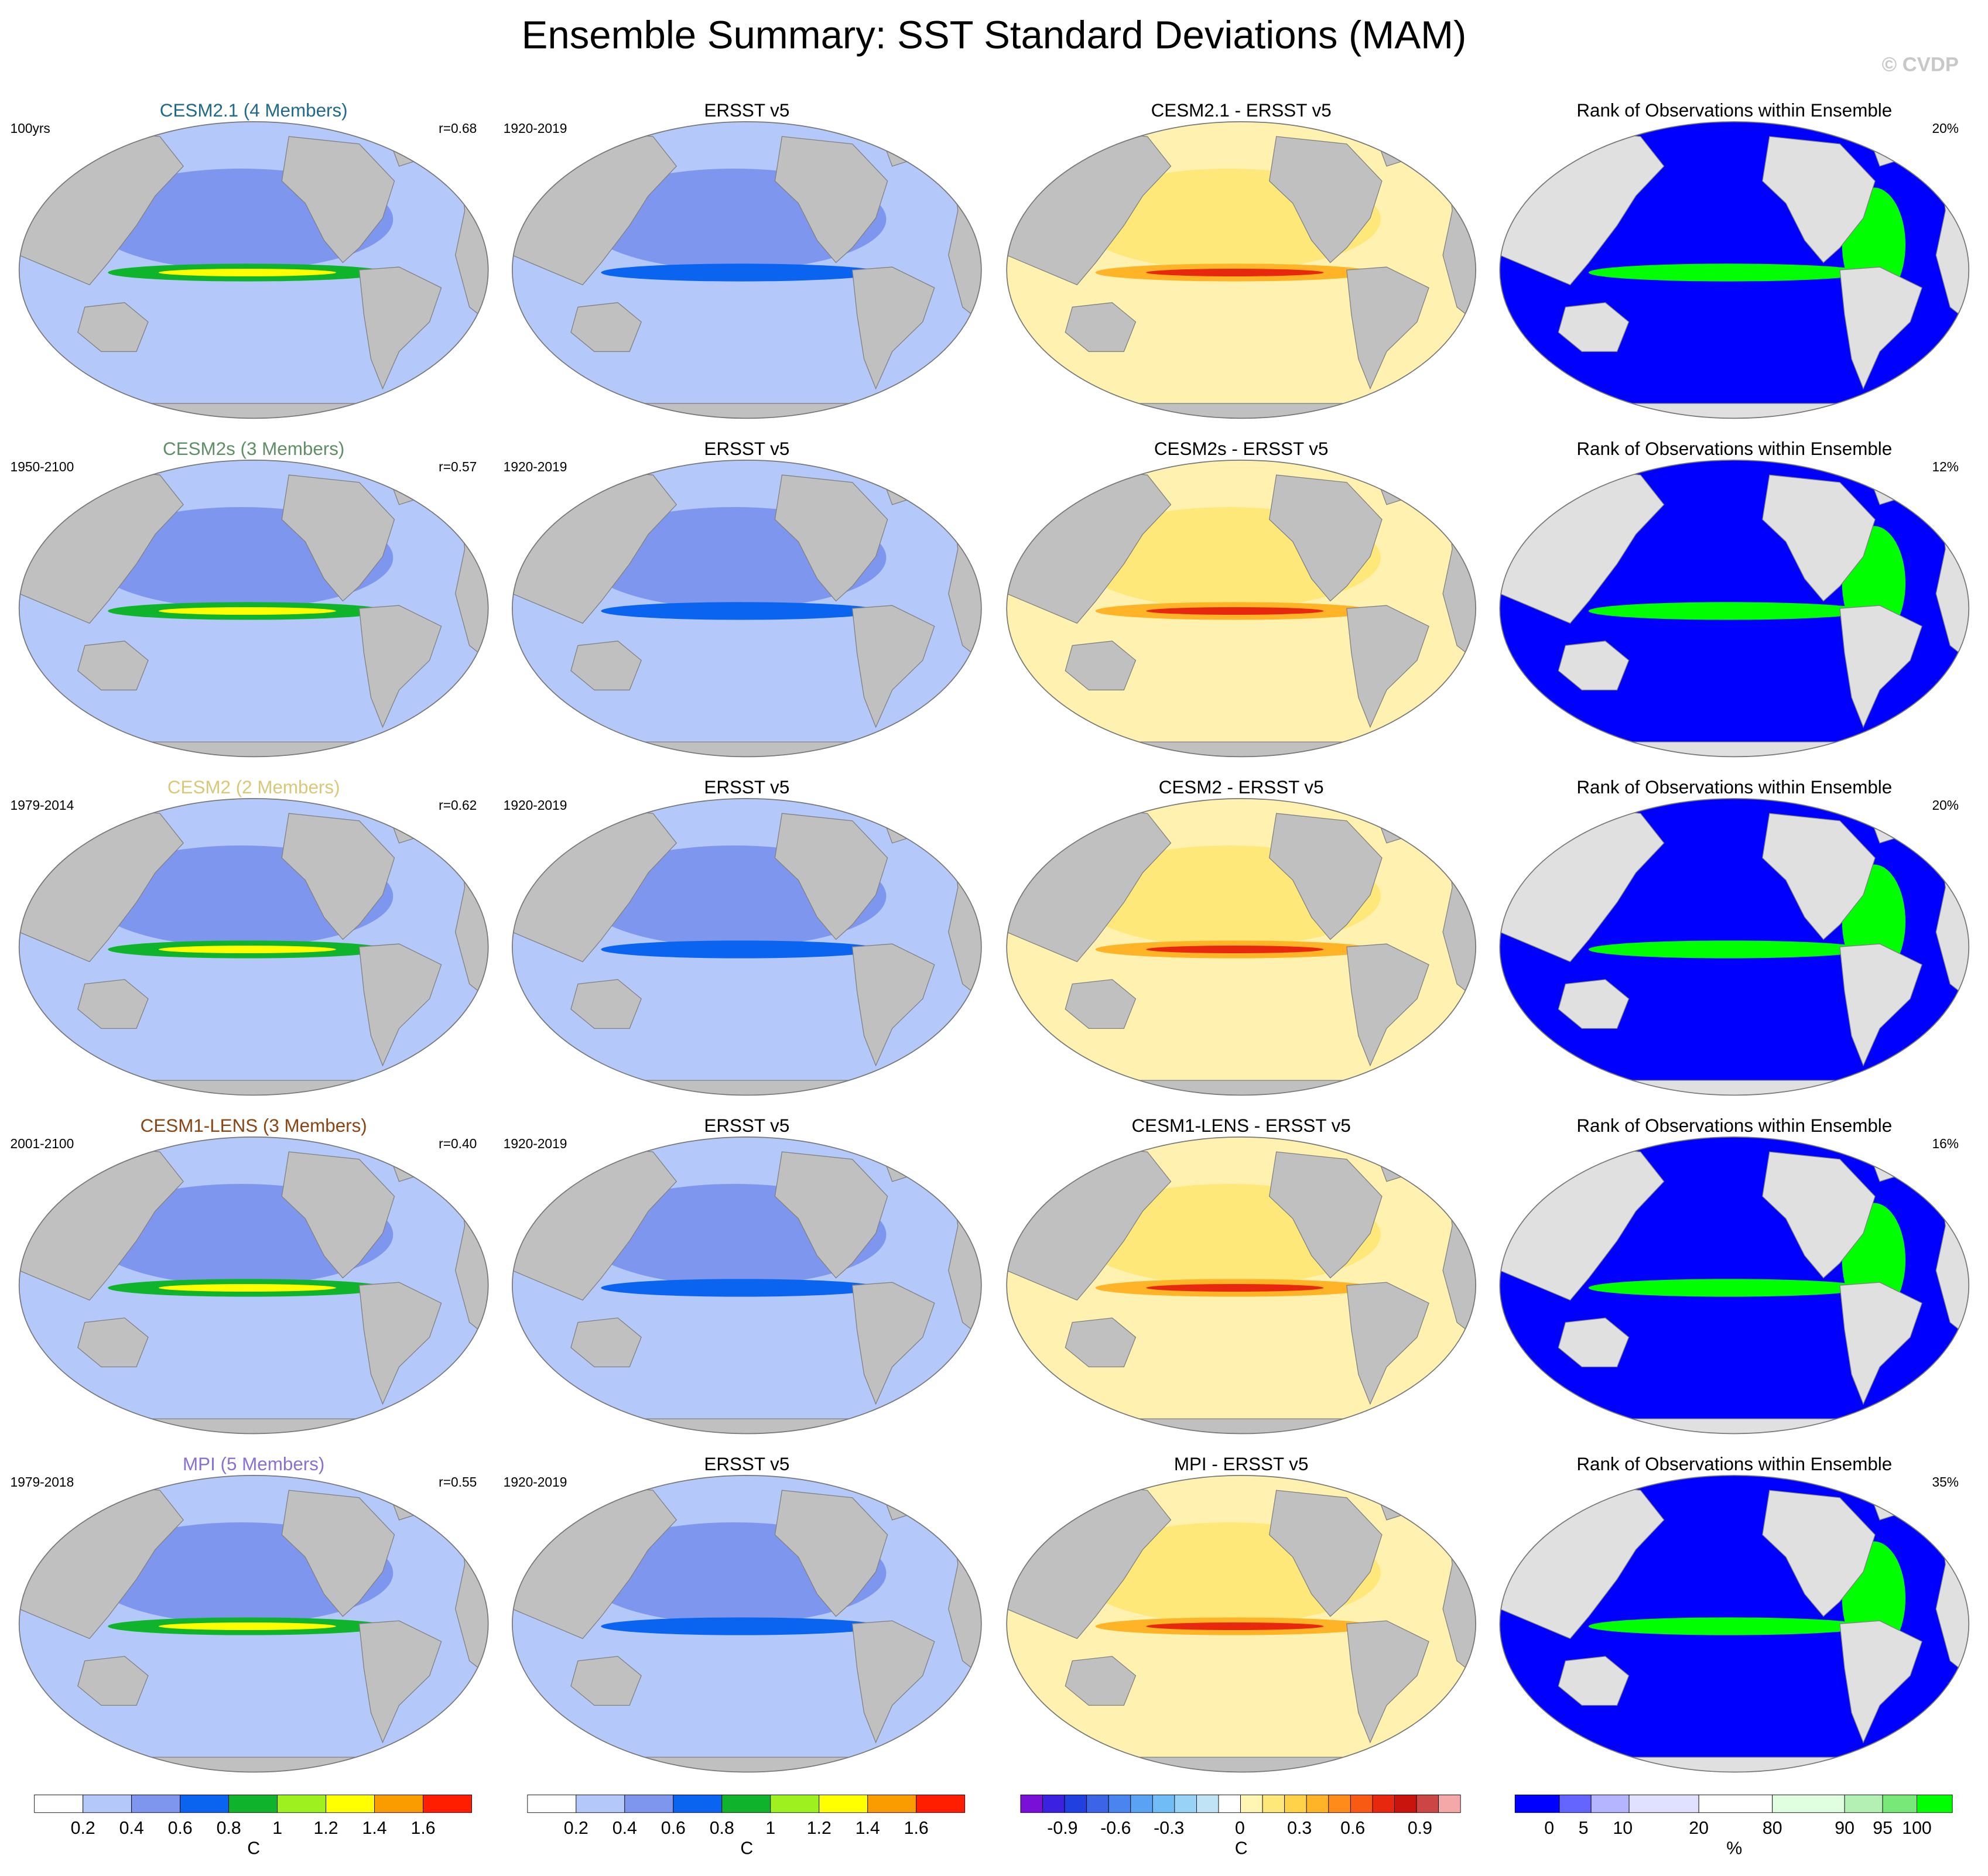 The height and width of the screenshot is (1876, 1988). I want to click on colorbar-label: -0.3, so click(1169, 1829).